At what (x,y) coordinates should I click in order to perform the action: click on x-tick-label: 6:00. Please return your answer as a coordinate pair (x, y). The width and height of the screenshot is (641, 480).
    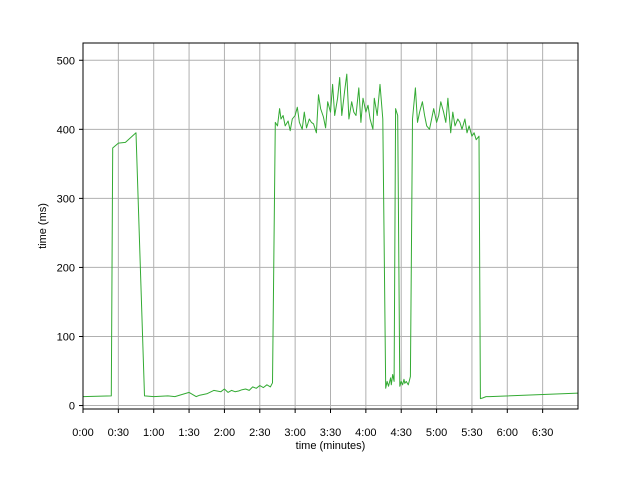
    Looking at the image, I should click on (507, 433).